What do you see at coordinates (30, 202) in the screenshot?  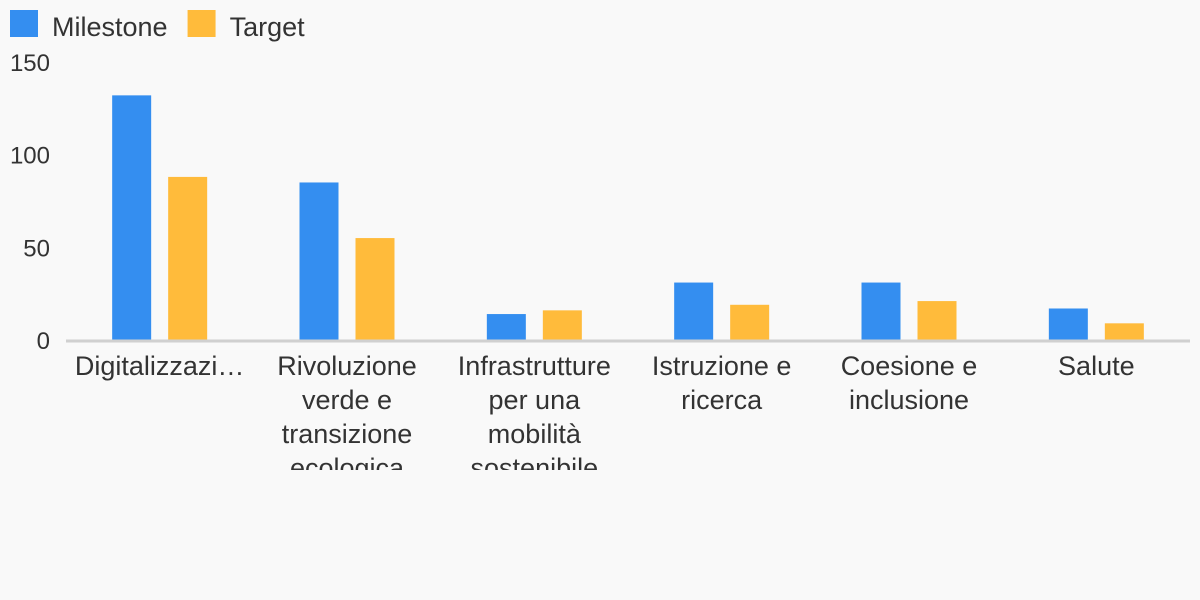 I see `y-axis: 0 50 100 150` at bounding box center [30, 202].